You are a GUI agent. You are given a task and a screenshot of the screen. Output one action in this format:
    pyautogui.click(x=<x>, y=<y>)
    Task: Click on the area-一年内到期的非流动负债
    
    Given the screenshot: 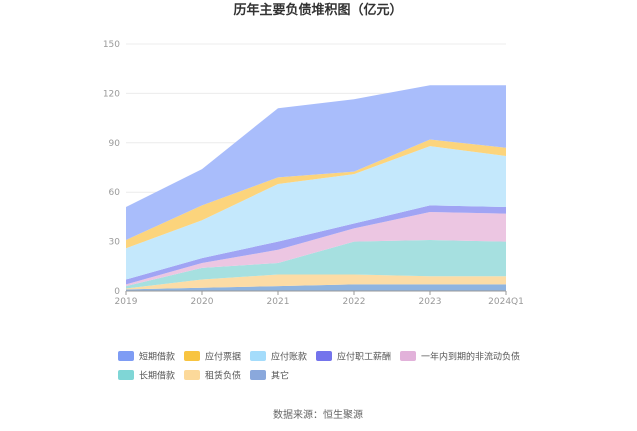 What is the action you would take?
    pyautogui.click(x=316, y=249)
    